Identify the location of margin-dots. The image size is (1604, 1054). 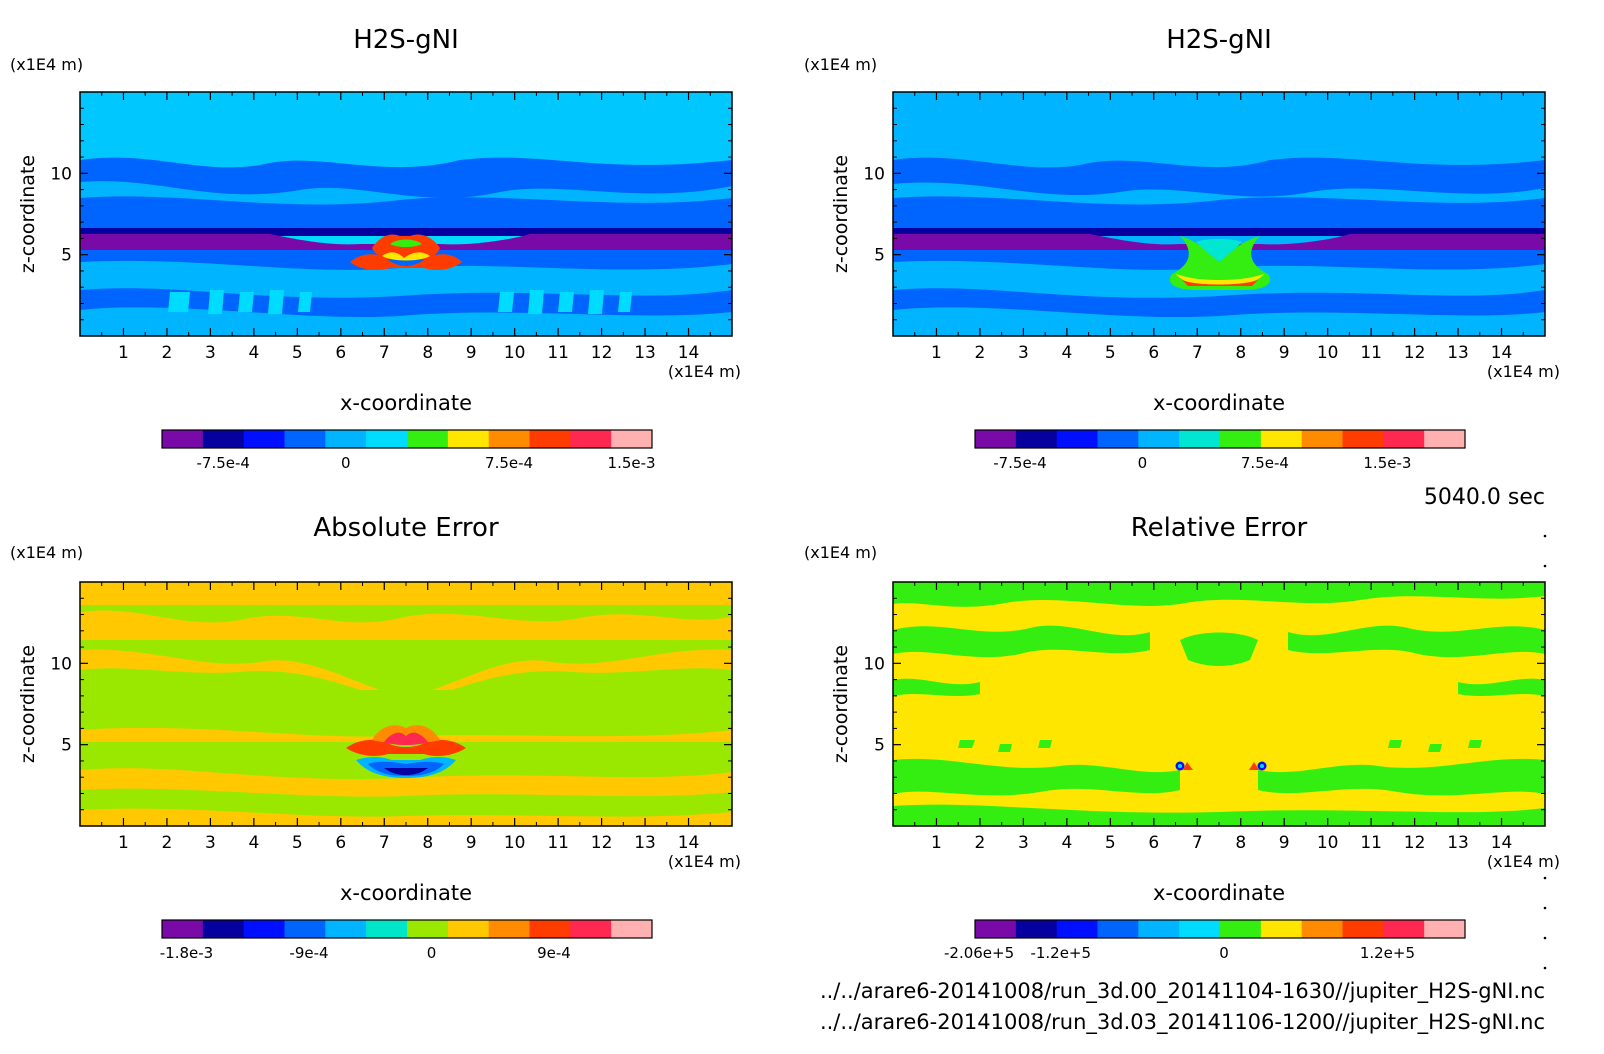
(1545, 752).